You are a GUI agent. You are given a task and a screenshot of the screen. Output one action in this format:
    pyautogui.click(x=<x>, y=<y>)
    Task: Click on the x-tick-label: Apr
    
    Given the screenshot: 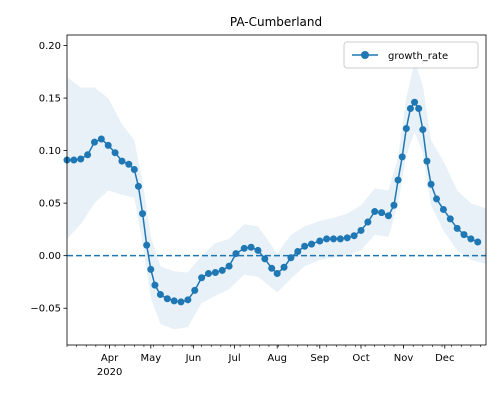 What is the action you would take?
    pyautogui.click(x=110, y=358)
    